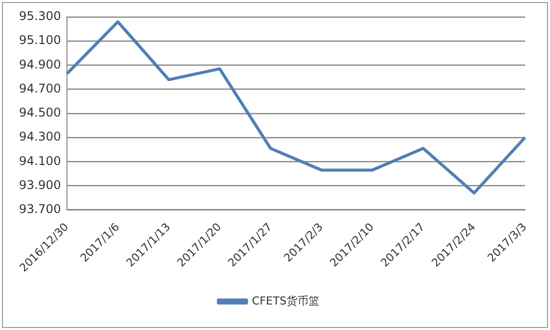 This screenshot has height=330, width=550. I want to click on y-tick-label: 94.500, so click(39, 113).